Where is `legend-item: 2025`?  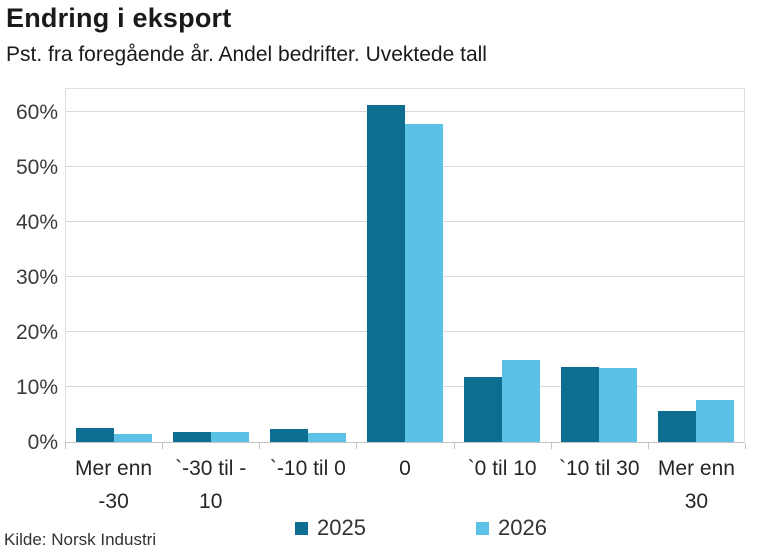
legend-item: 2025 is located at coordinates (330, 528).